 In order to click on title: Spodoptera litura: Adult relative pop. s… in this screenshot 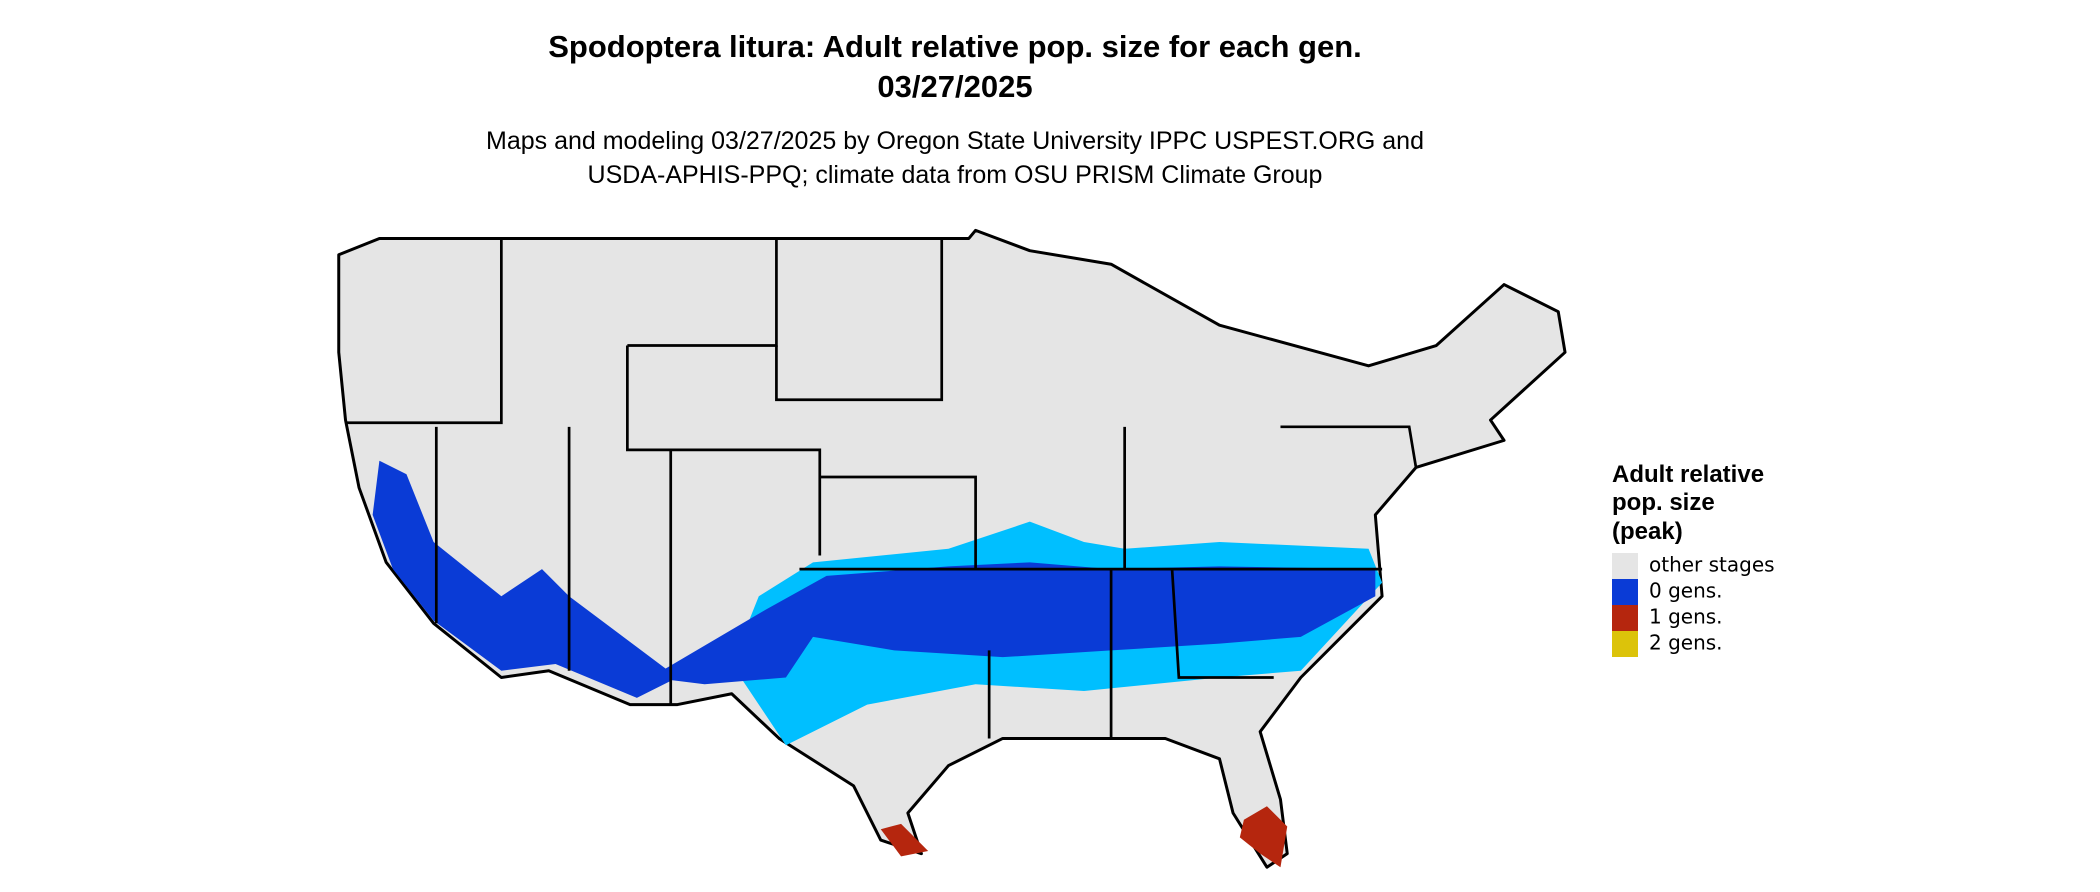, I will do `click(955, 46)`.